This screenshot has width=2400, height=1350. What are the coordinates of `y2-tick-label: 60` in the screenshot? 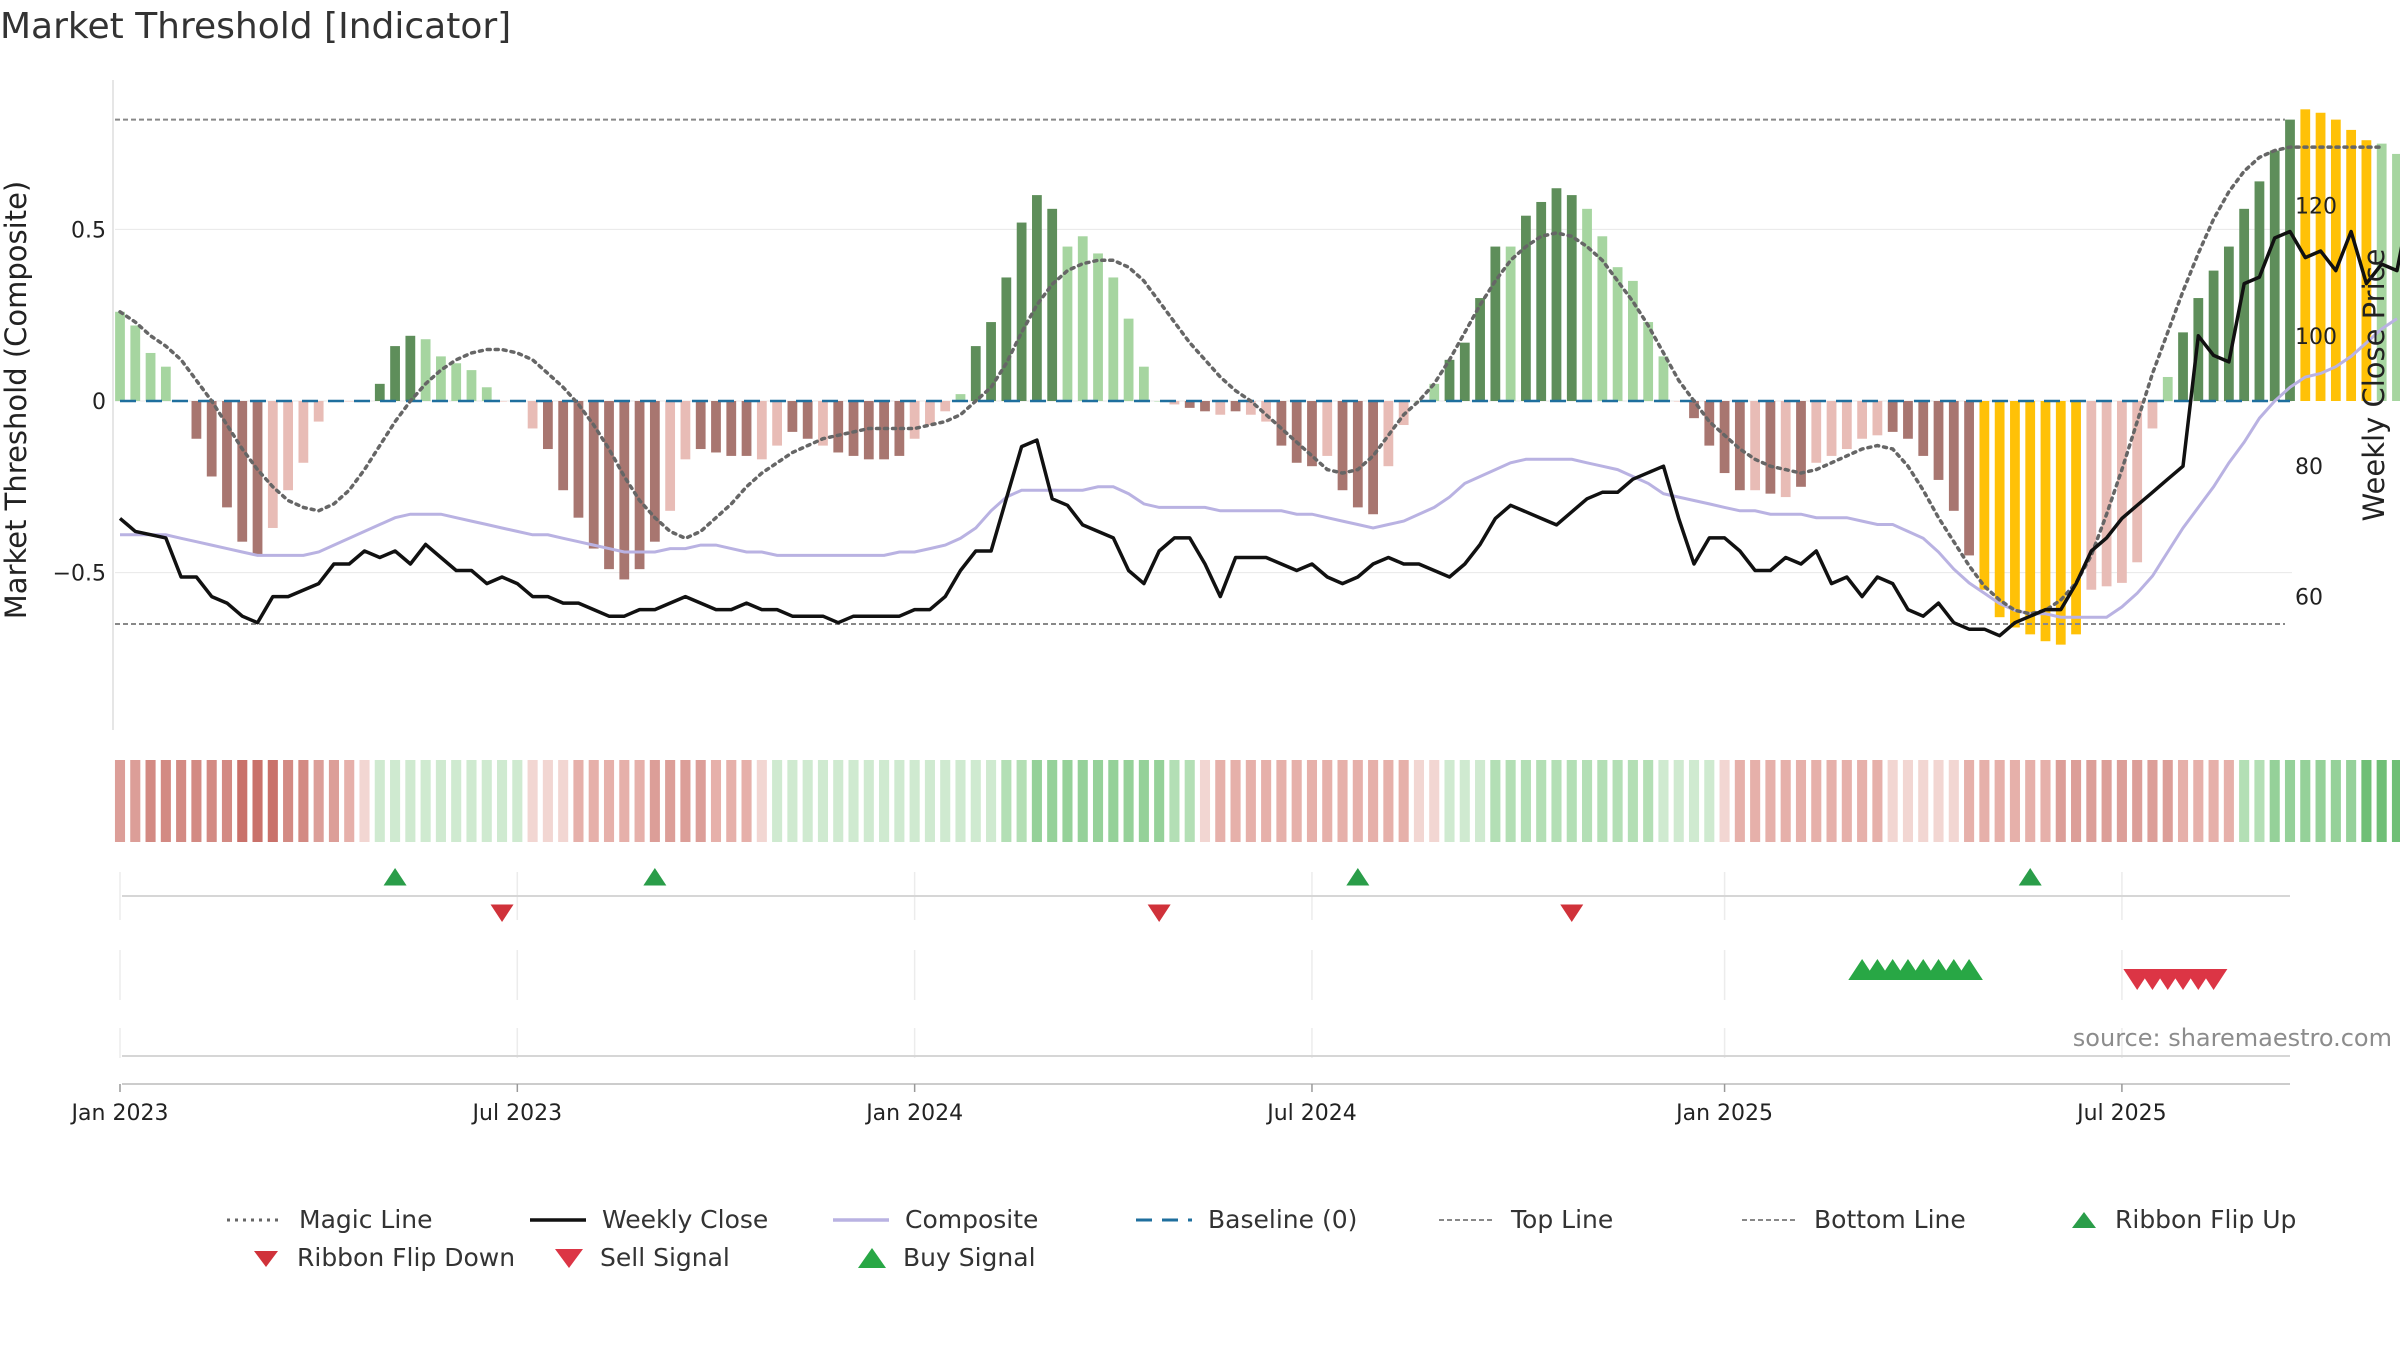 It's located at (2309, 598).